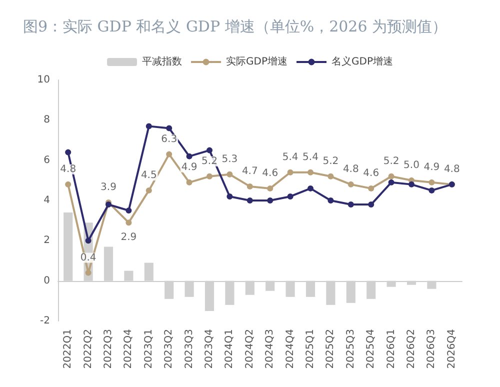 The image size is (500, 387). I want to click on data-label: 4.5, so click(148, 175).